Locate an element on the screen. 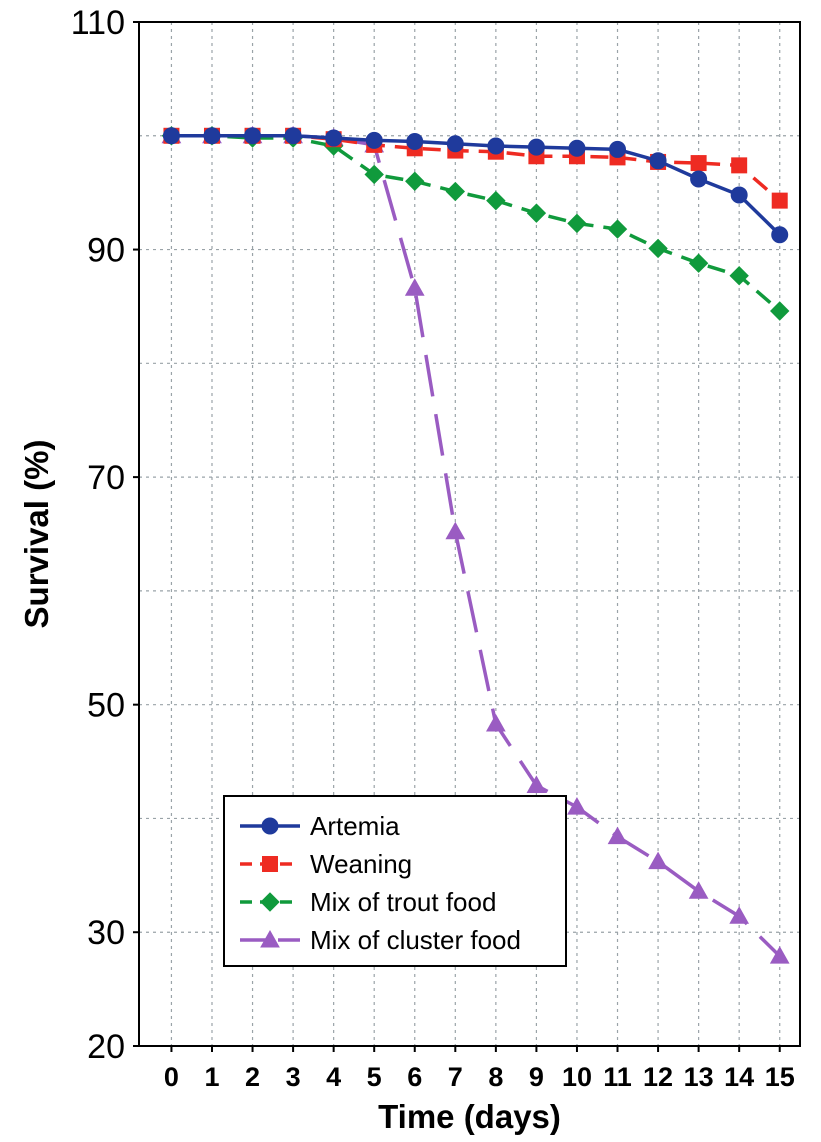 This screenshot has width=821, height=1142. y-tick-label: 30 is located at coordinates (106, 933).